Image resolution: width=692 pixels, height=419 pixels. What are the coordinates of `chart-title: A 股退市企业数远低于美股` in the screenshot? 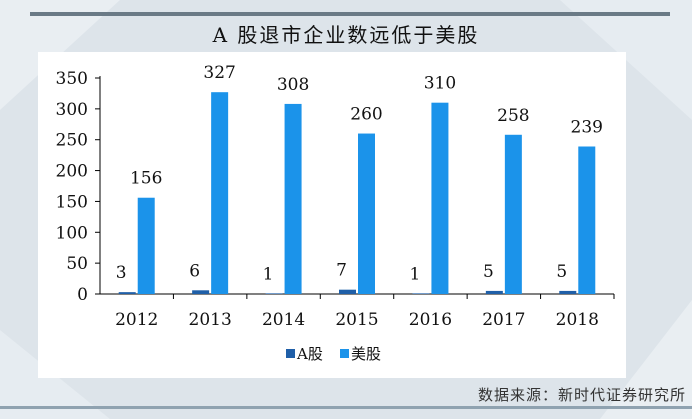 It's located at (346, 35).